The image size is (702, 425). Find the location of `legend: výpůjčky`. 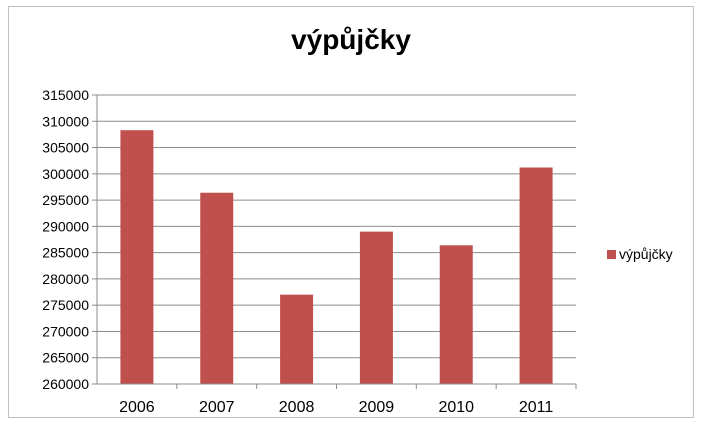

legend: výpůjčky is located at coordinates (640, 254).